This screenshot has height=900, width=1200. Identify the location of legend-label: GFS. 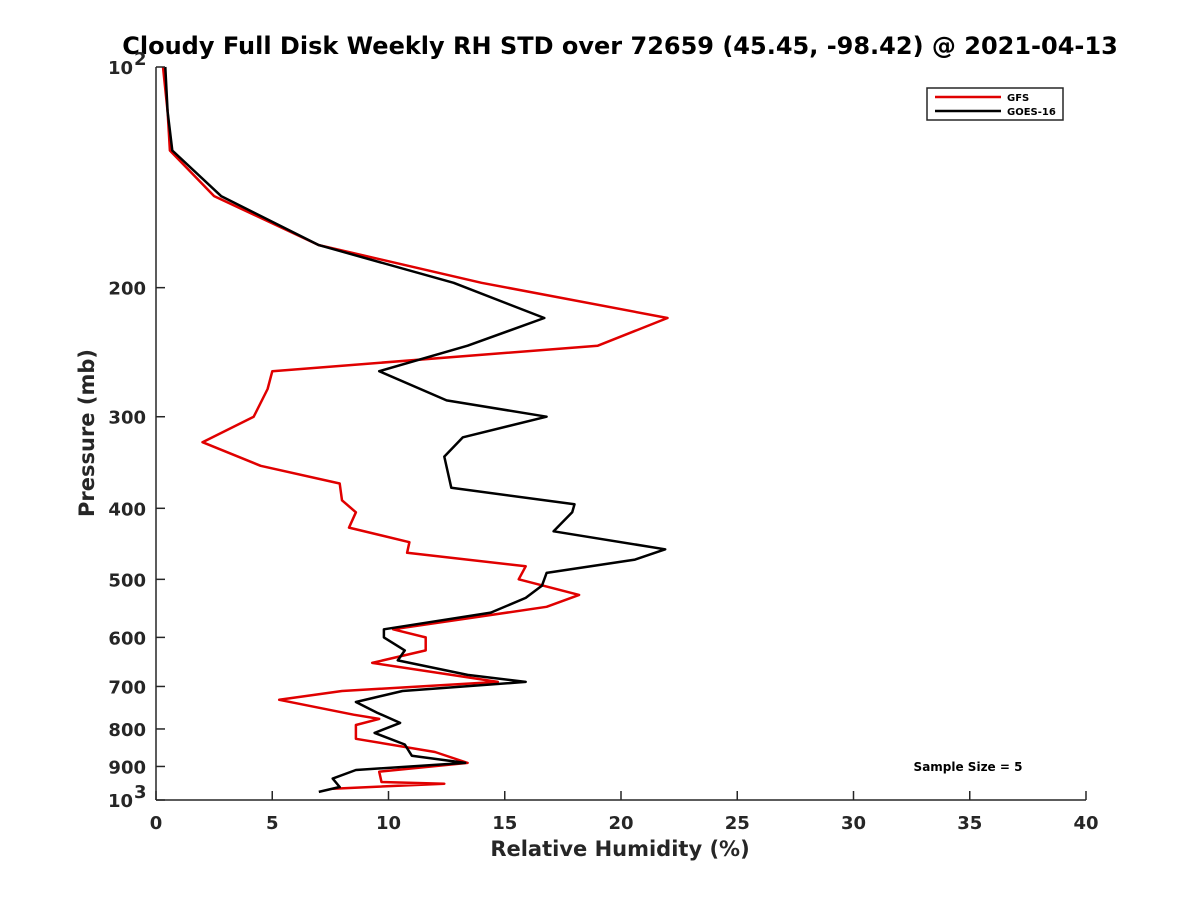
(1018, 98).